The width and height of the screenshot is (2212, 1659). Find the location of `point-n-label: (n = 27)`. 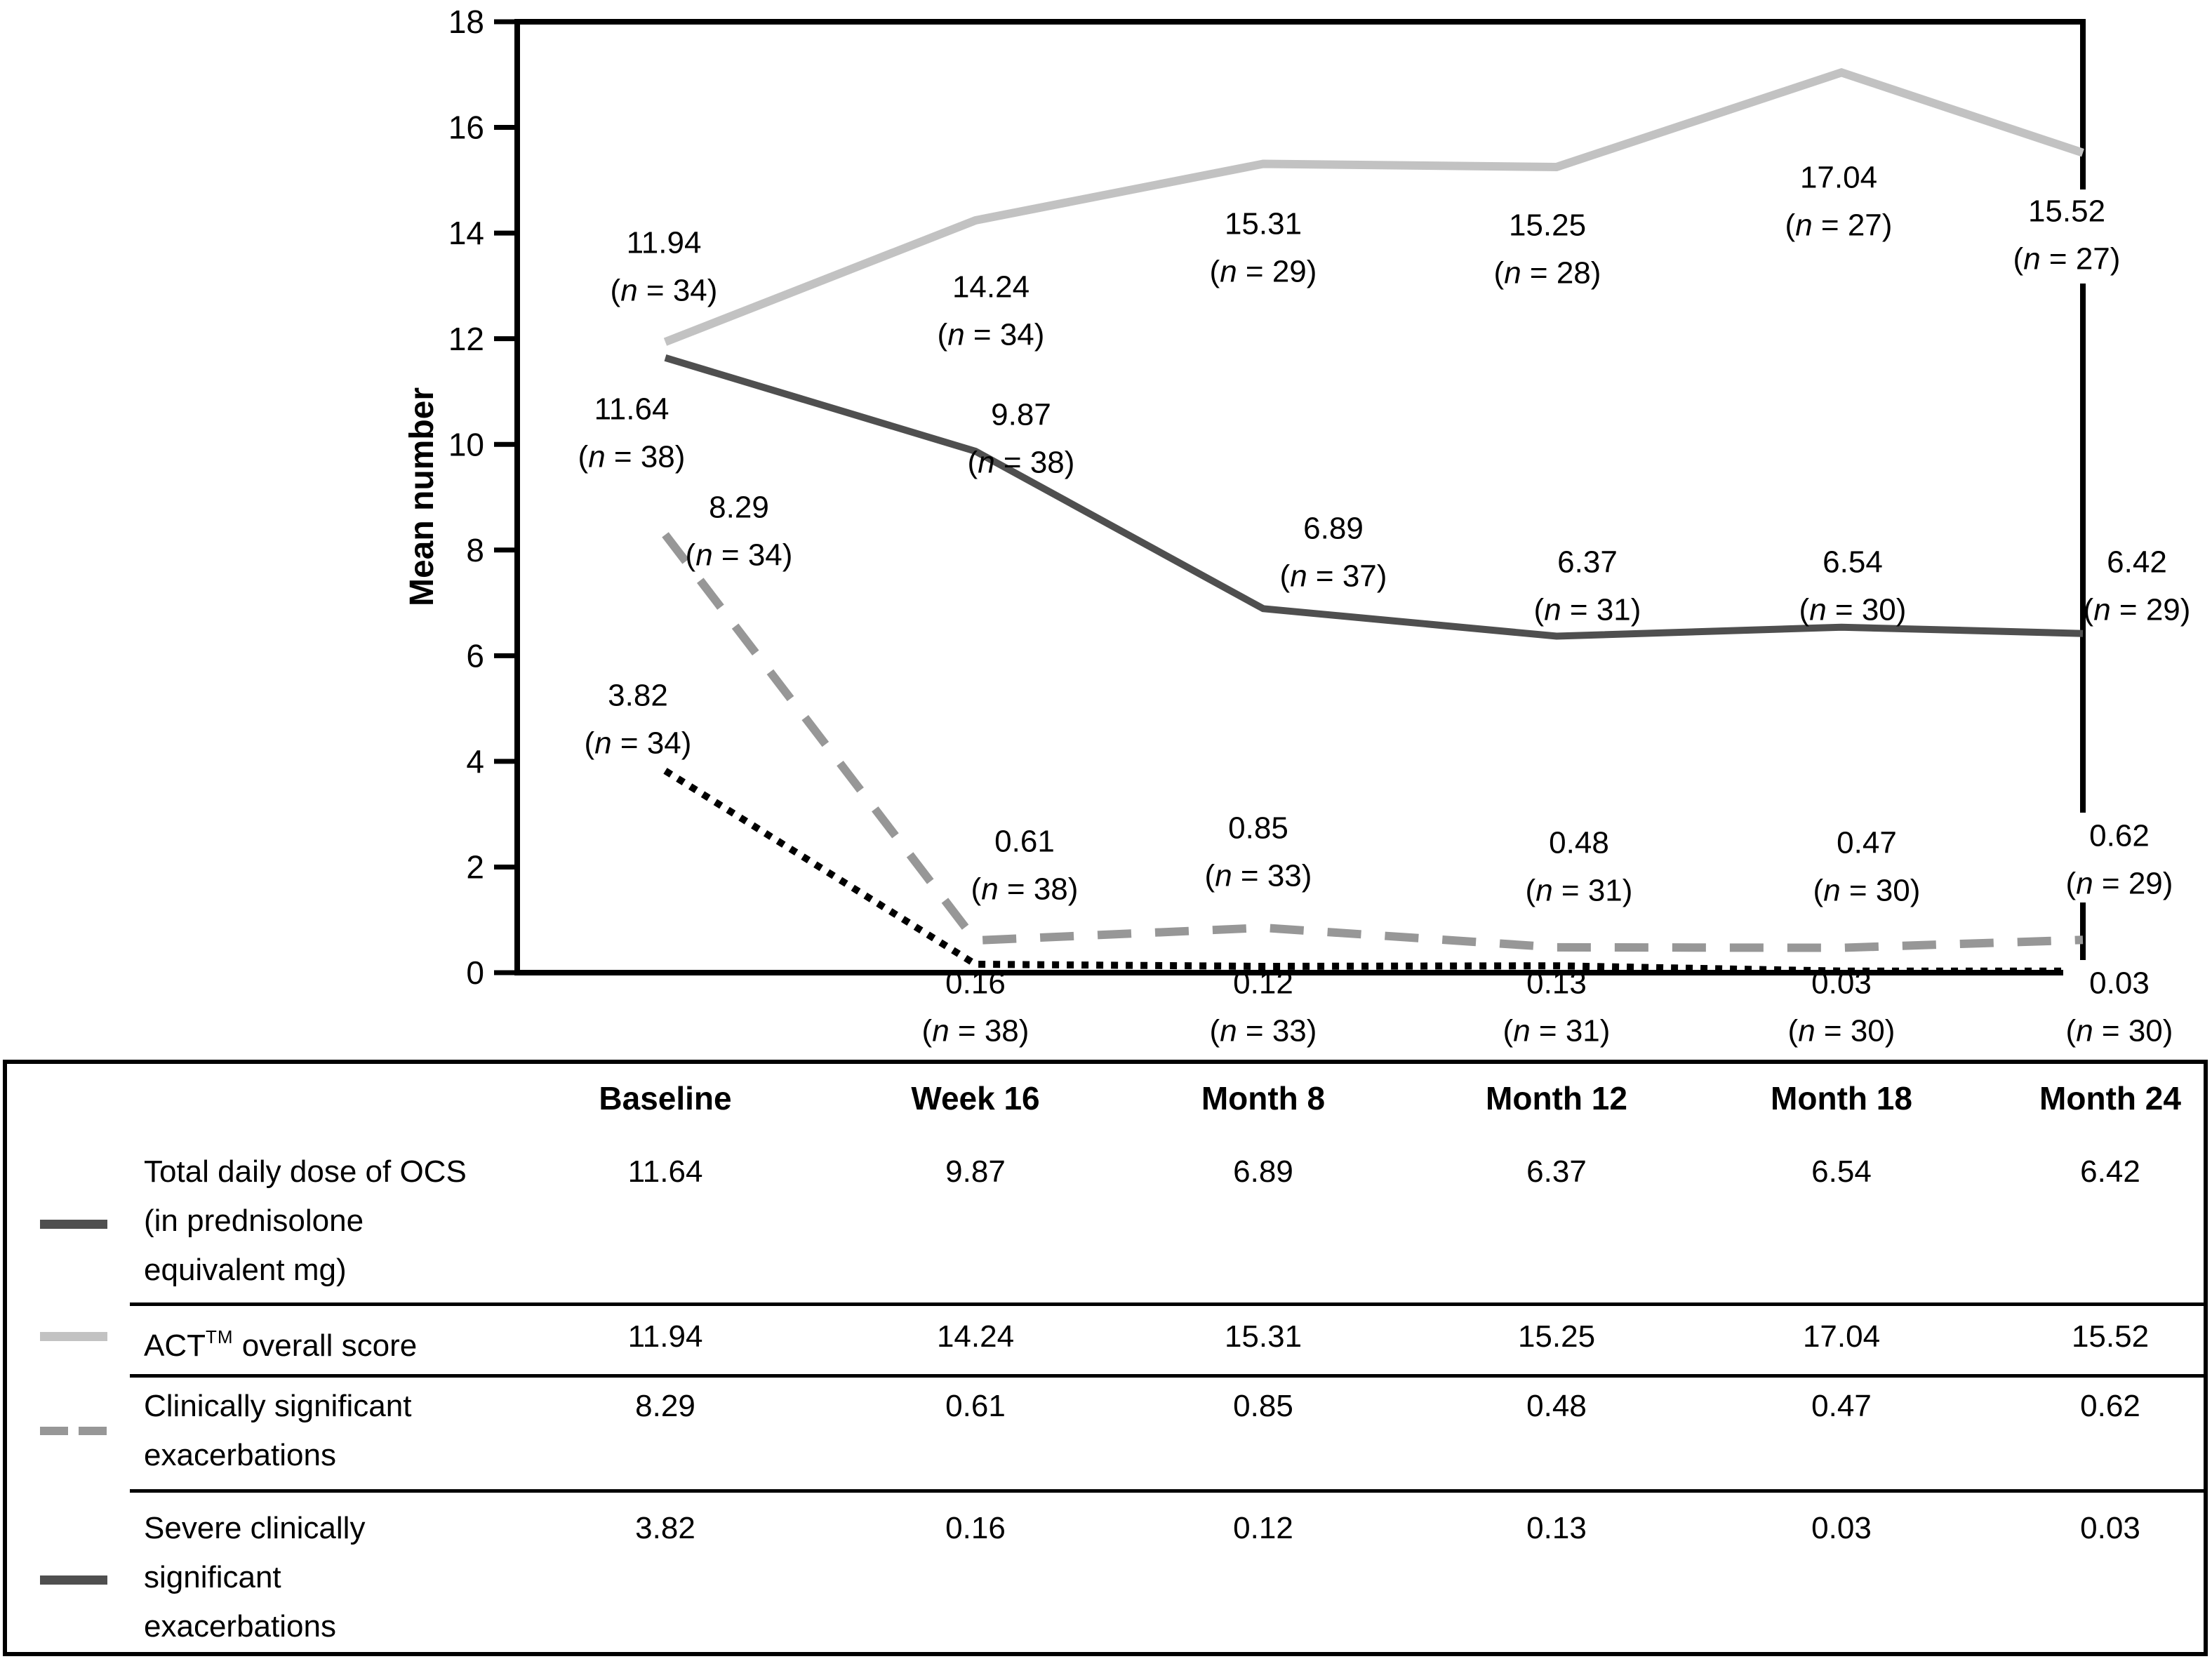

point-n-label: (n = 27) is located at coordinates (2067, 258).